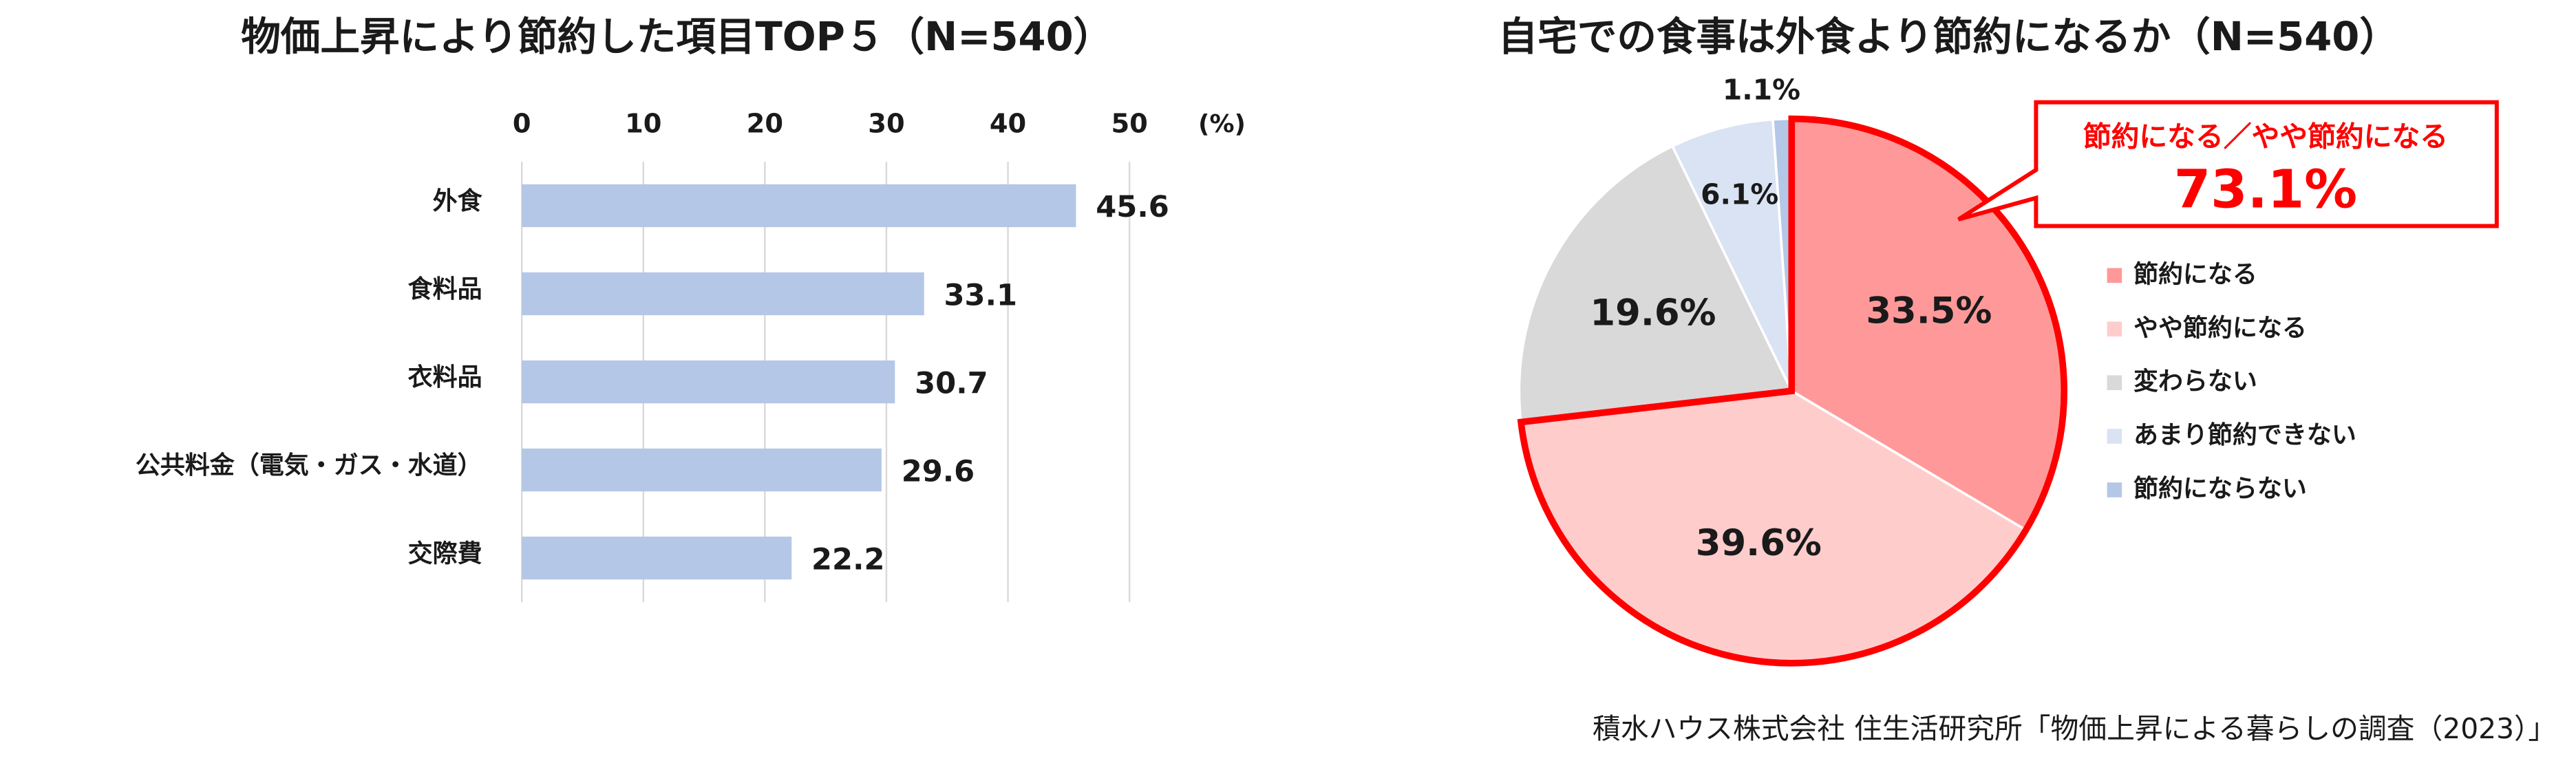 Image resolution: width=2576 pixels, height=772 pixels. What do you see at coordinates (1948, 37) in the screenshot?
I see `pie-title: 自宅での食事は外食より節約になるか（N=540）` at bounding box center [1948, 37].